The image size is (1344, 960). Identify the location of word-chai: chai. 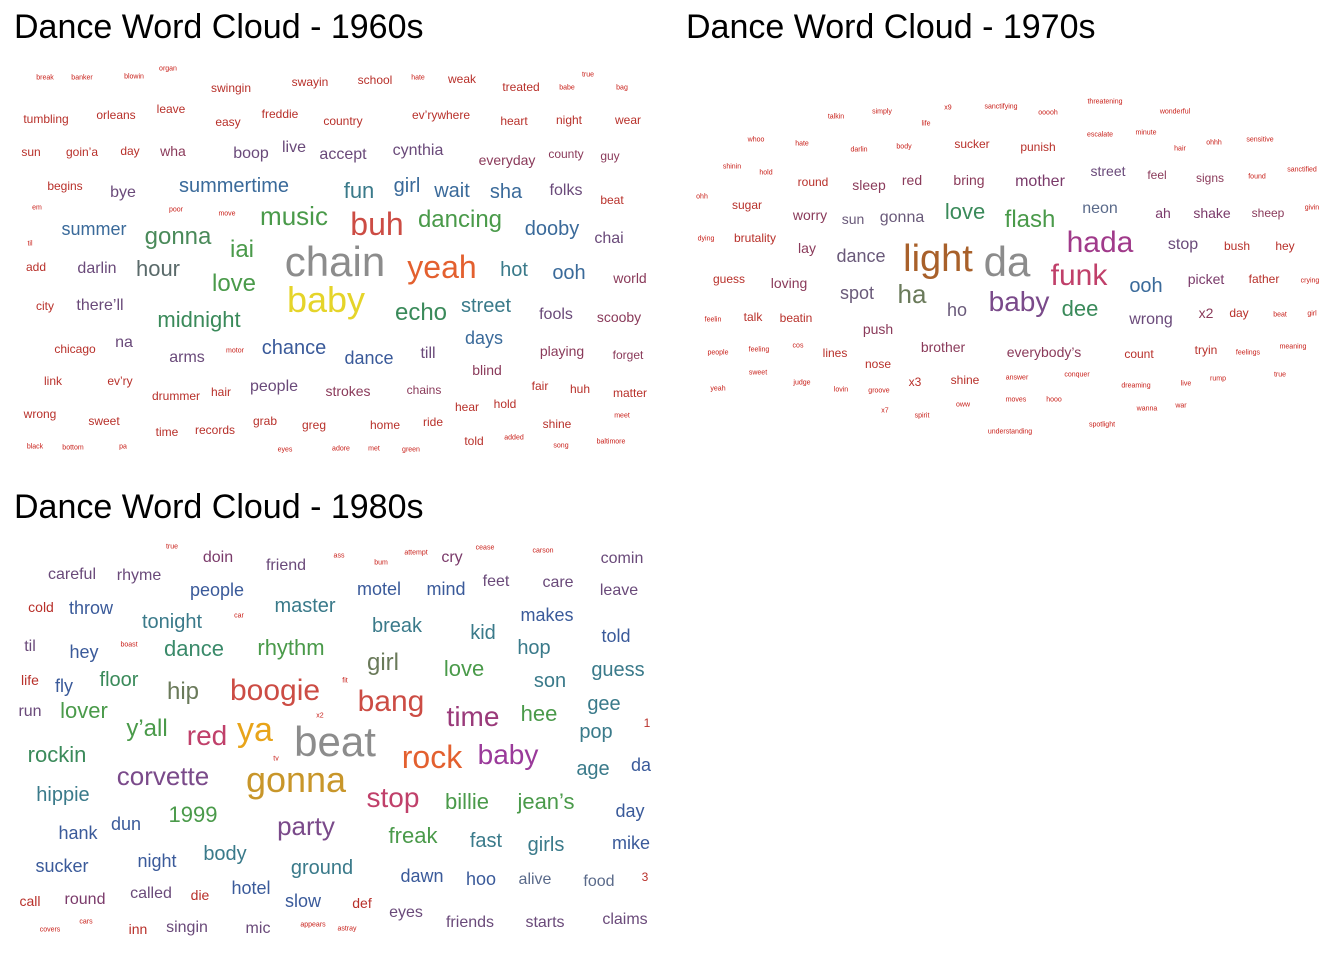
(609, 238).